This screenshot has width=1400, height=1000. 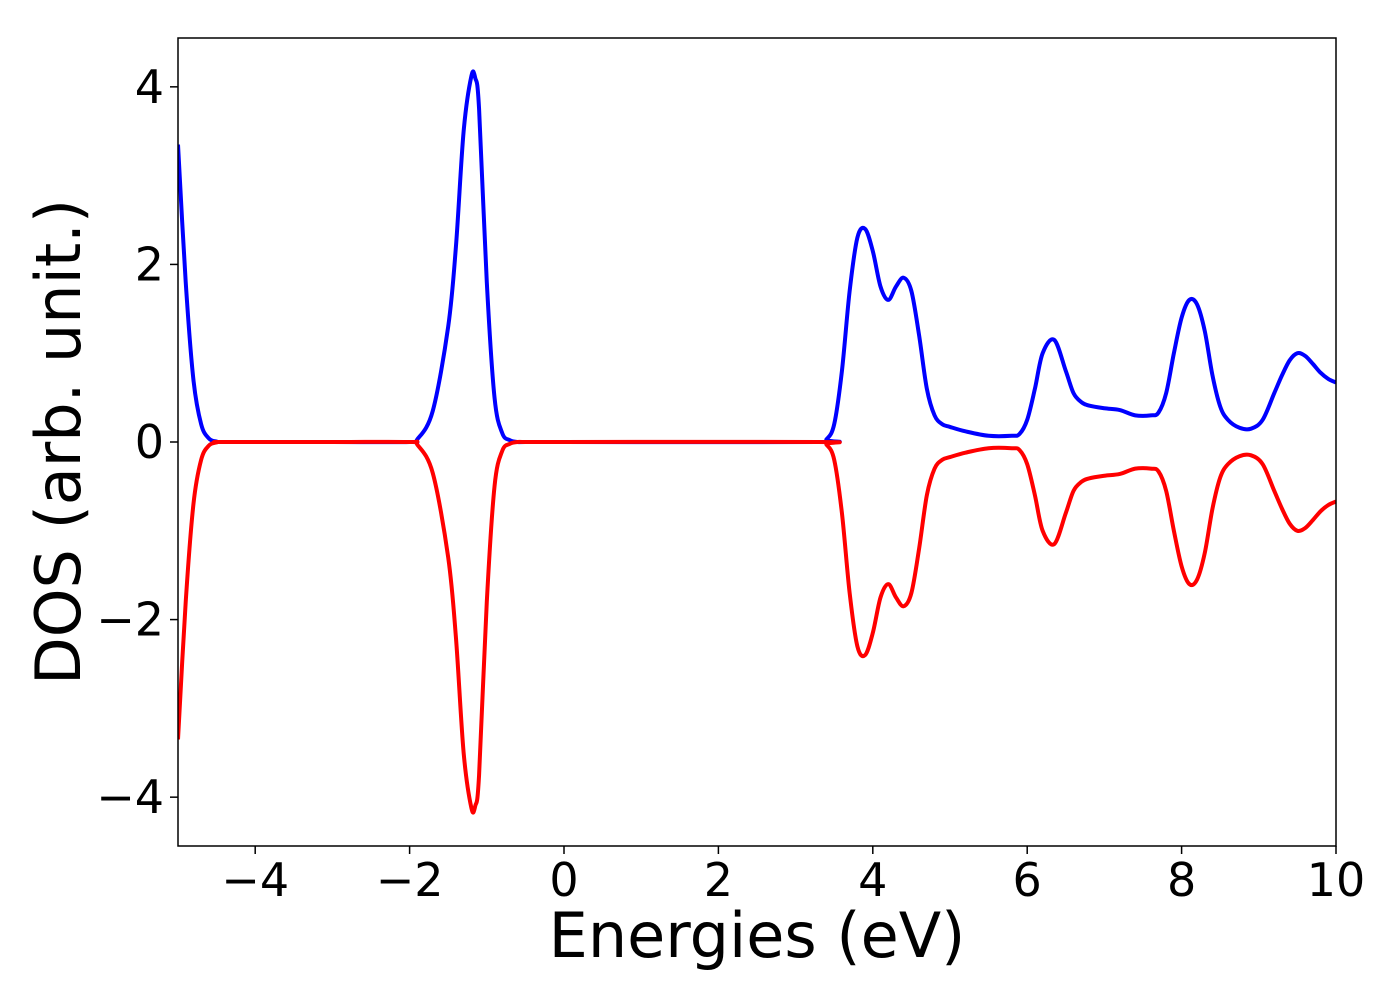 What do you see at coordinates (872, 880) in the screenshot?
I see `x-tick-label: 4` at bounding box center [872, 880].